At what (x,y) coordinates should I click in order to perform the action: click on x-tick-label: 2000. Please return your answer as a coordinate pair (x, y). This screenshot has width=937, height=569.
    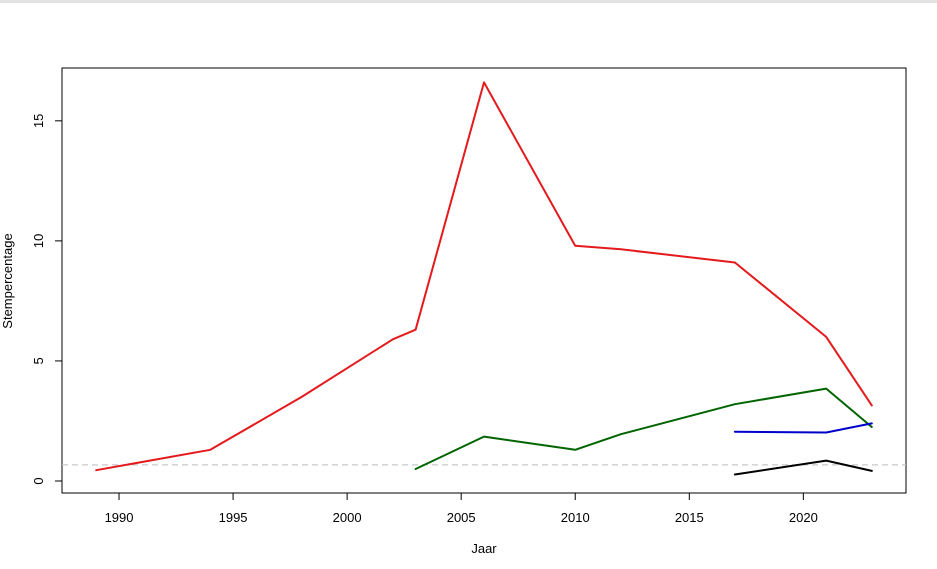
    Looking at the image, I should click on (347, 517).